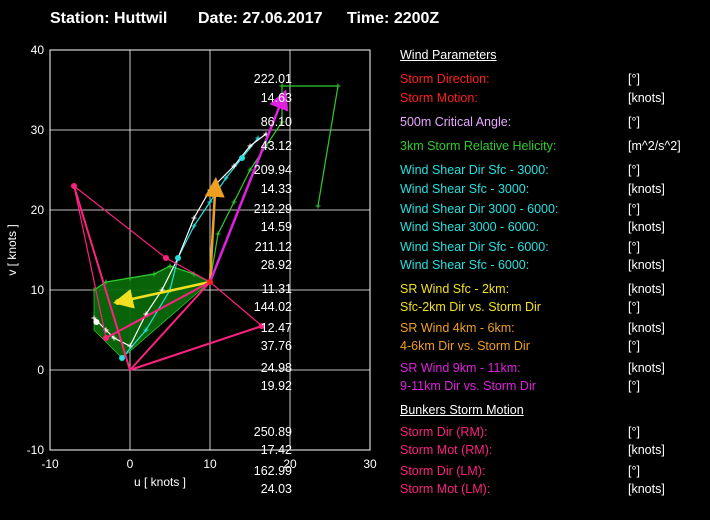 Image resolution: width=710 pixels, height=520 pixels. What do you see at coordinates (106, 338) in the screenshot?
I see `marker-sfc` at bounding box center [106, 338].